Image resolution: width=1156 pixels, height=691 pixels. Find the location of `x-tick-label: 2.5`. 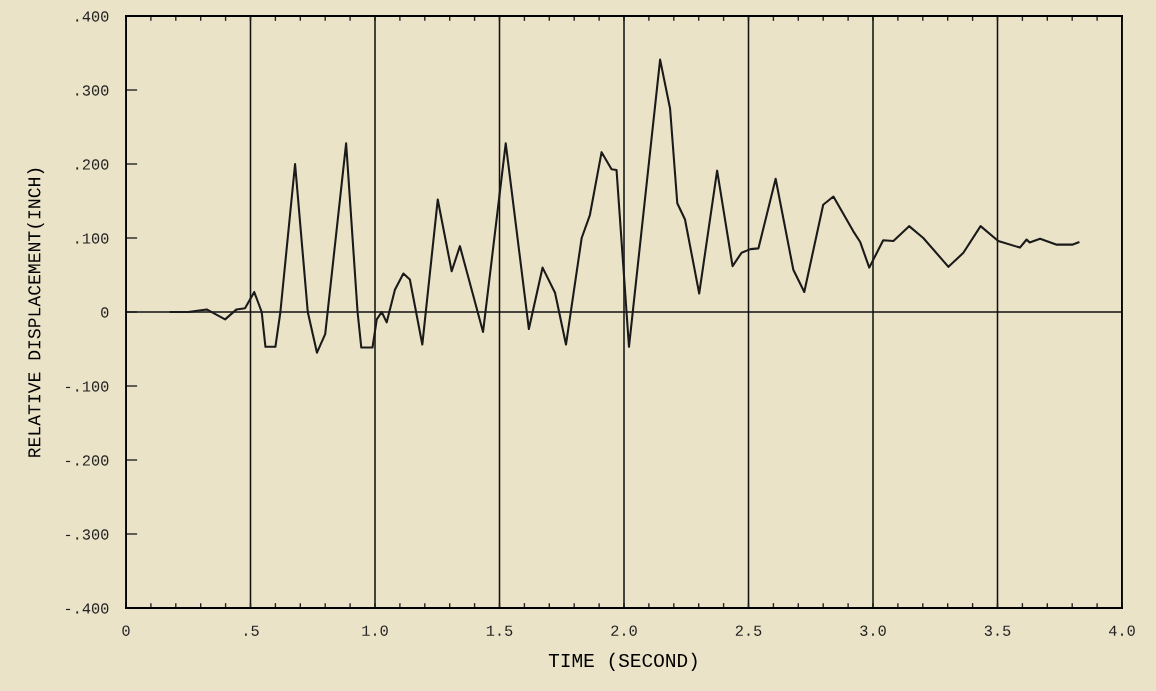

x-tick-label: 2.5 is located at coordinates (748, 630).